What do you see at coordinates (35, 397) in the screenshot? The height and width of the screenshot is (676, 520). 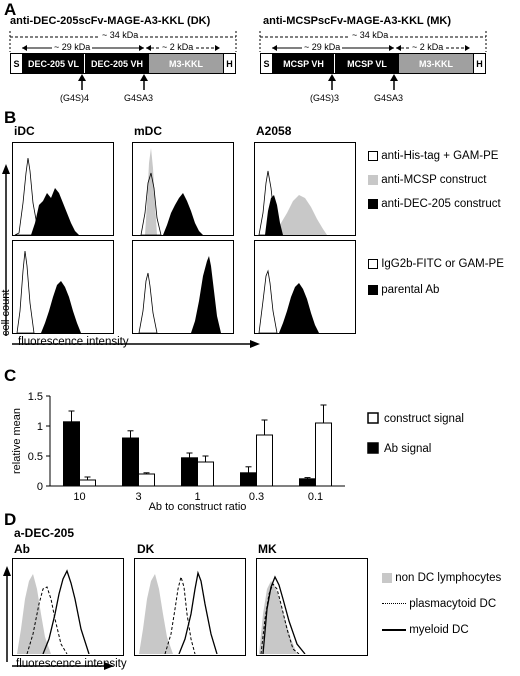 I see `y-tick-label: 1.5` at bounding box center [35, 397].